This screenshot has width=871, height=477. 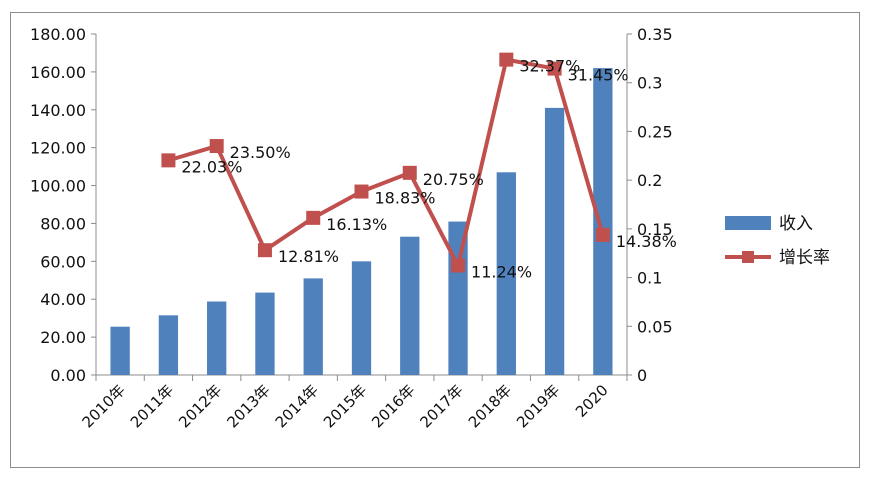 I want to click on right-tick-label: 0.15, so click(x=655, y=229).